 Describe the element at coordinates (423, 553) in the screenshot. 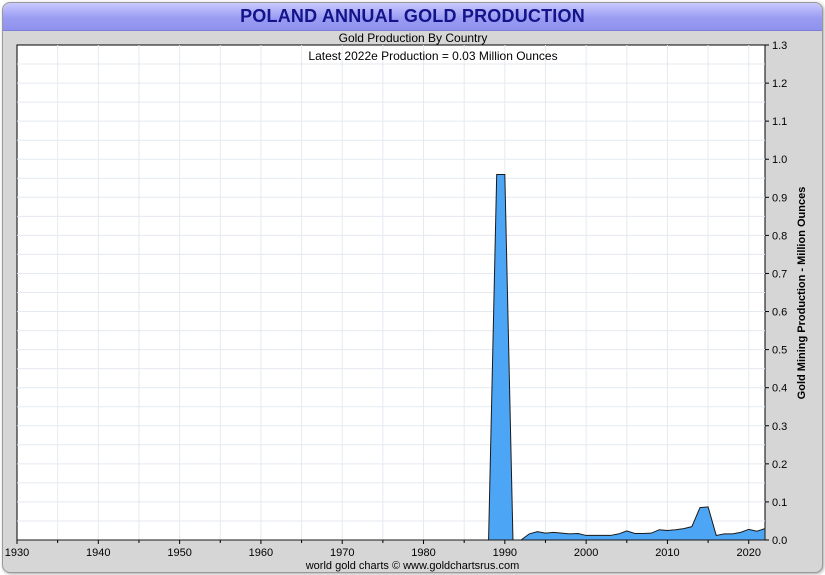

I see `x-tick-label: 1980` at that location.